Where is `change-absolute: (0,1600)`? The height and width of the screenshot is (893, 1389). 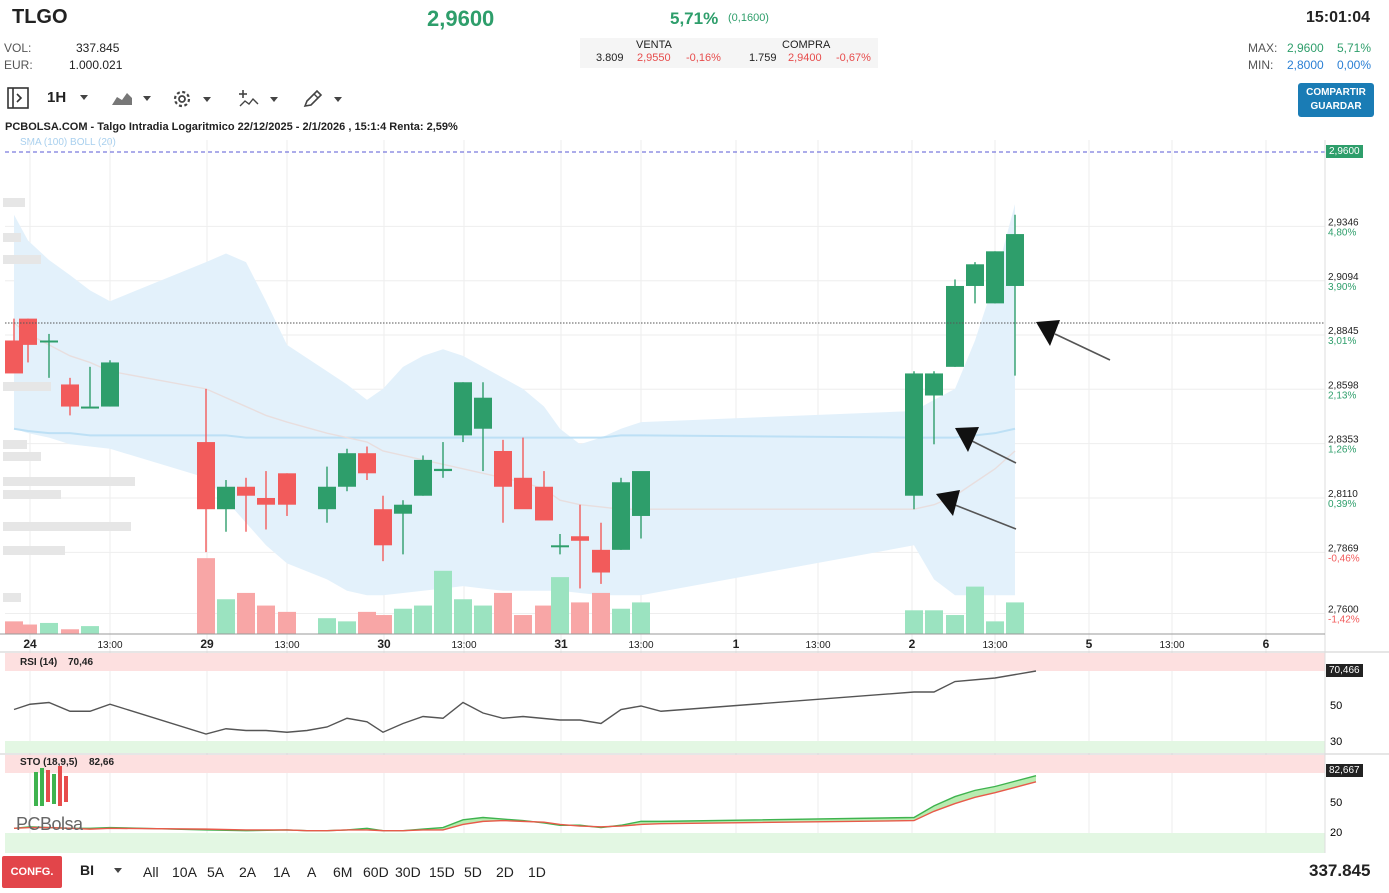
change-absolute: (0,1600) is located at coordinates (748, 18).